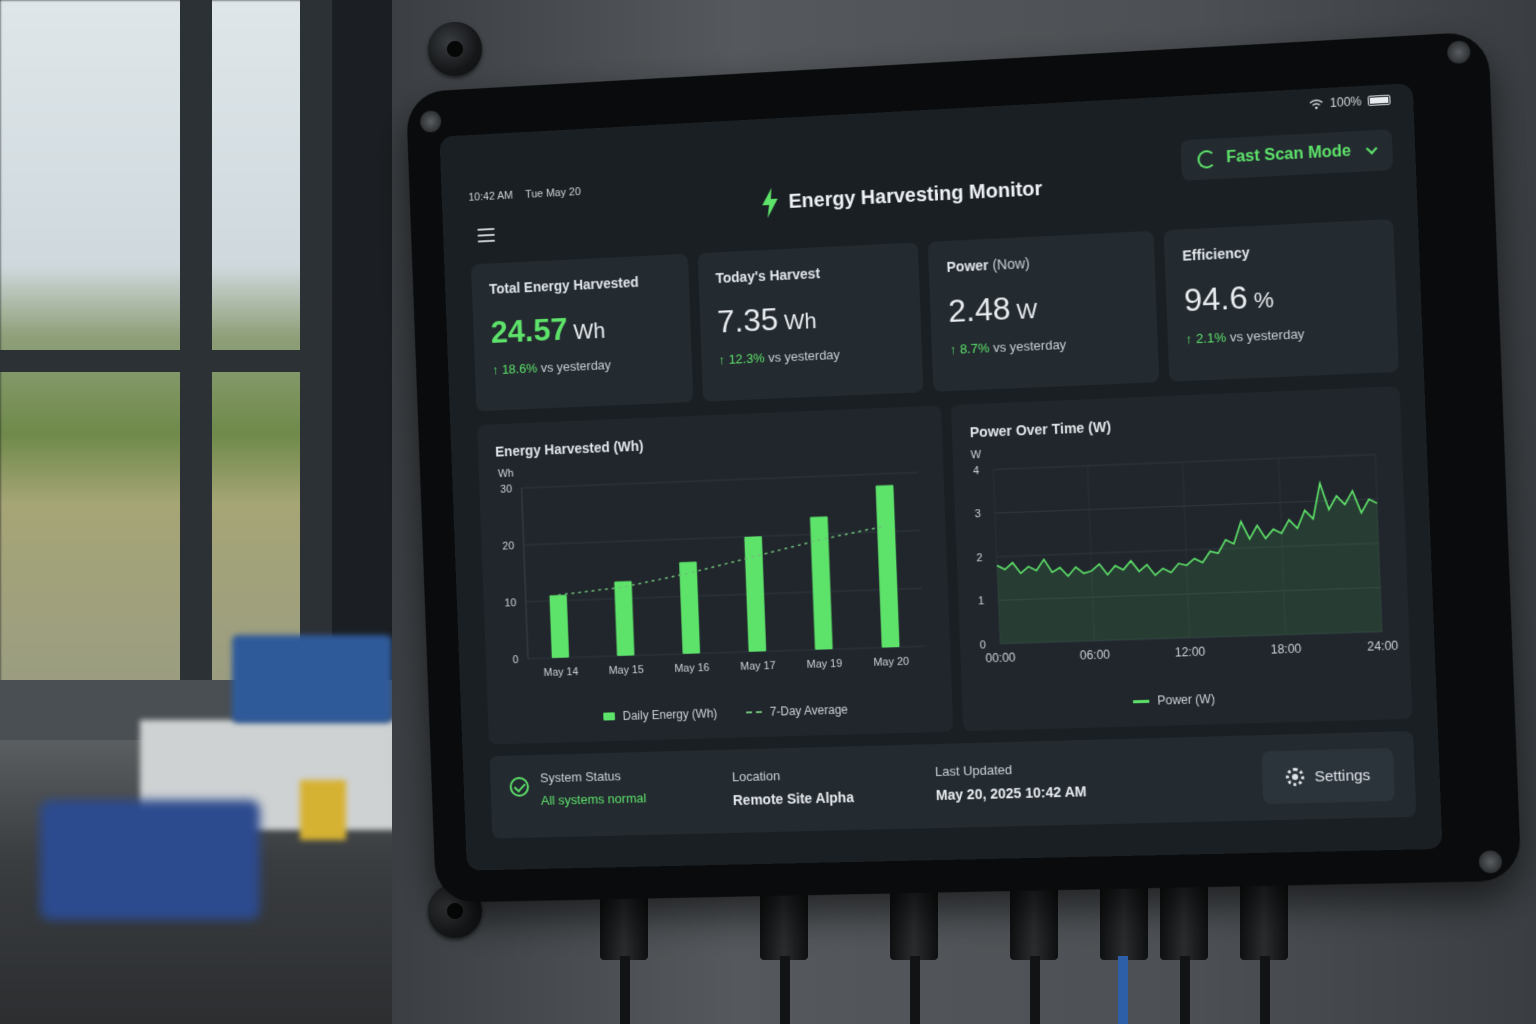 The image size is (1536, 1024). I want to click on last-updated: Last Updated May 20, 2025 10:42 AM, so click(1011, 781).